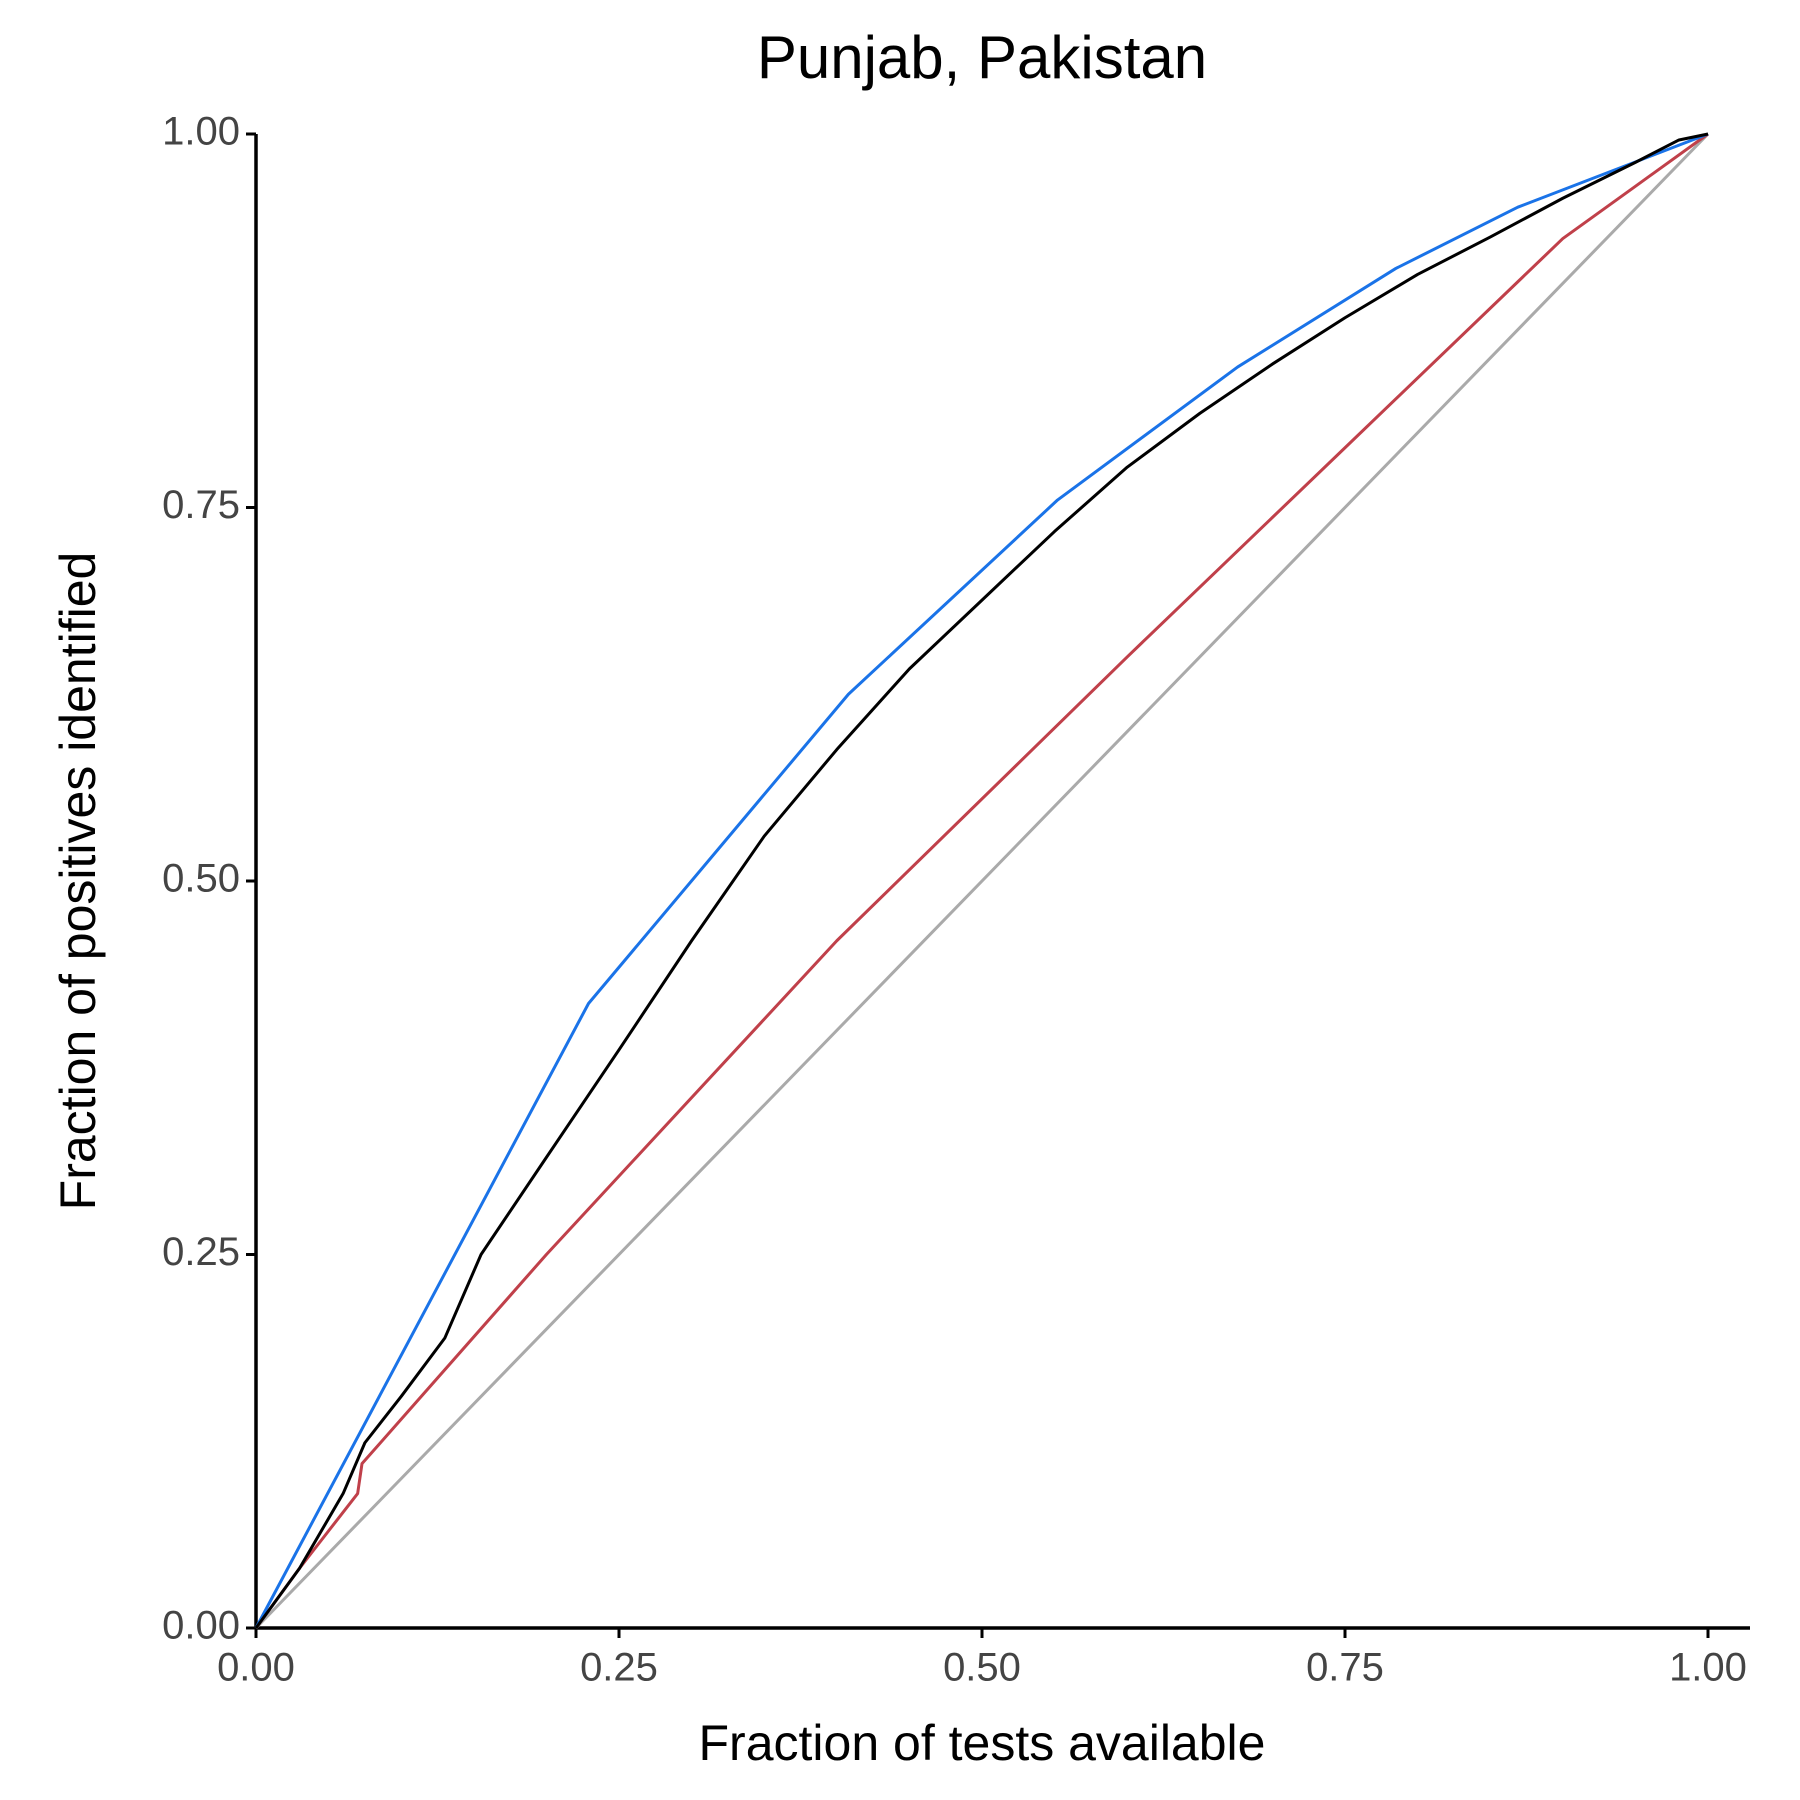 This screenshot has width=1800, height=1800. I want to click on y-tick-label: 1.00, so click(201, 132).